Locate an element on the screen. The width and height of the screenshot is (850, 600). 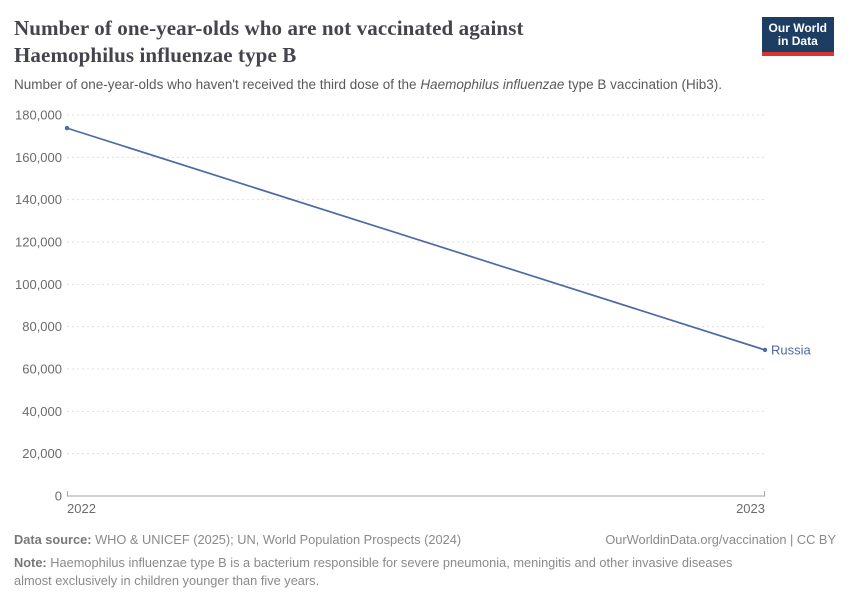
y-axis-tick-label: 120,000 is located at coordinates (38, 242).